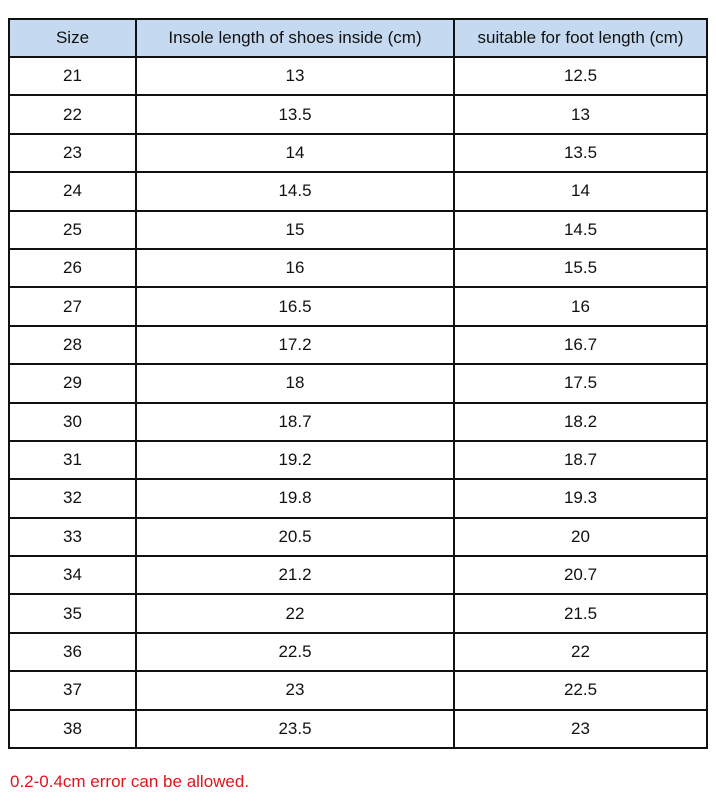 This screenshot has width=716, height=811. Describe the element at coordinates (580, 421) in the screenshot. I see `cell-foot-length: 18.2` at that location.